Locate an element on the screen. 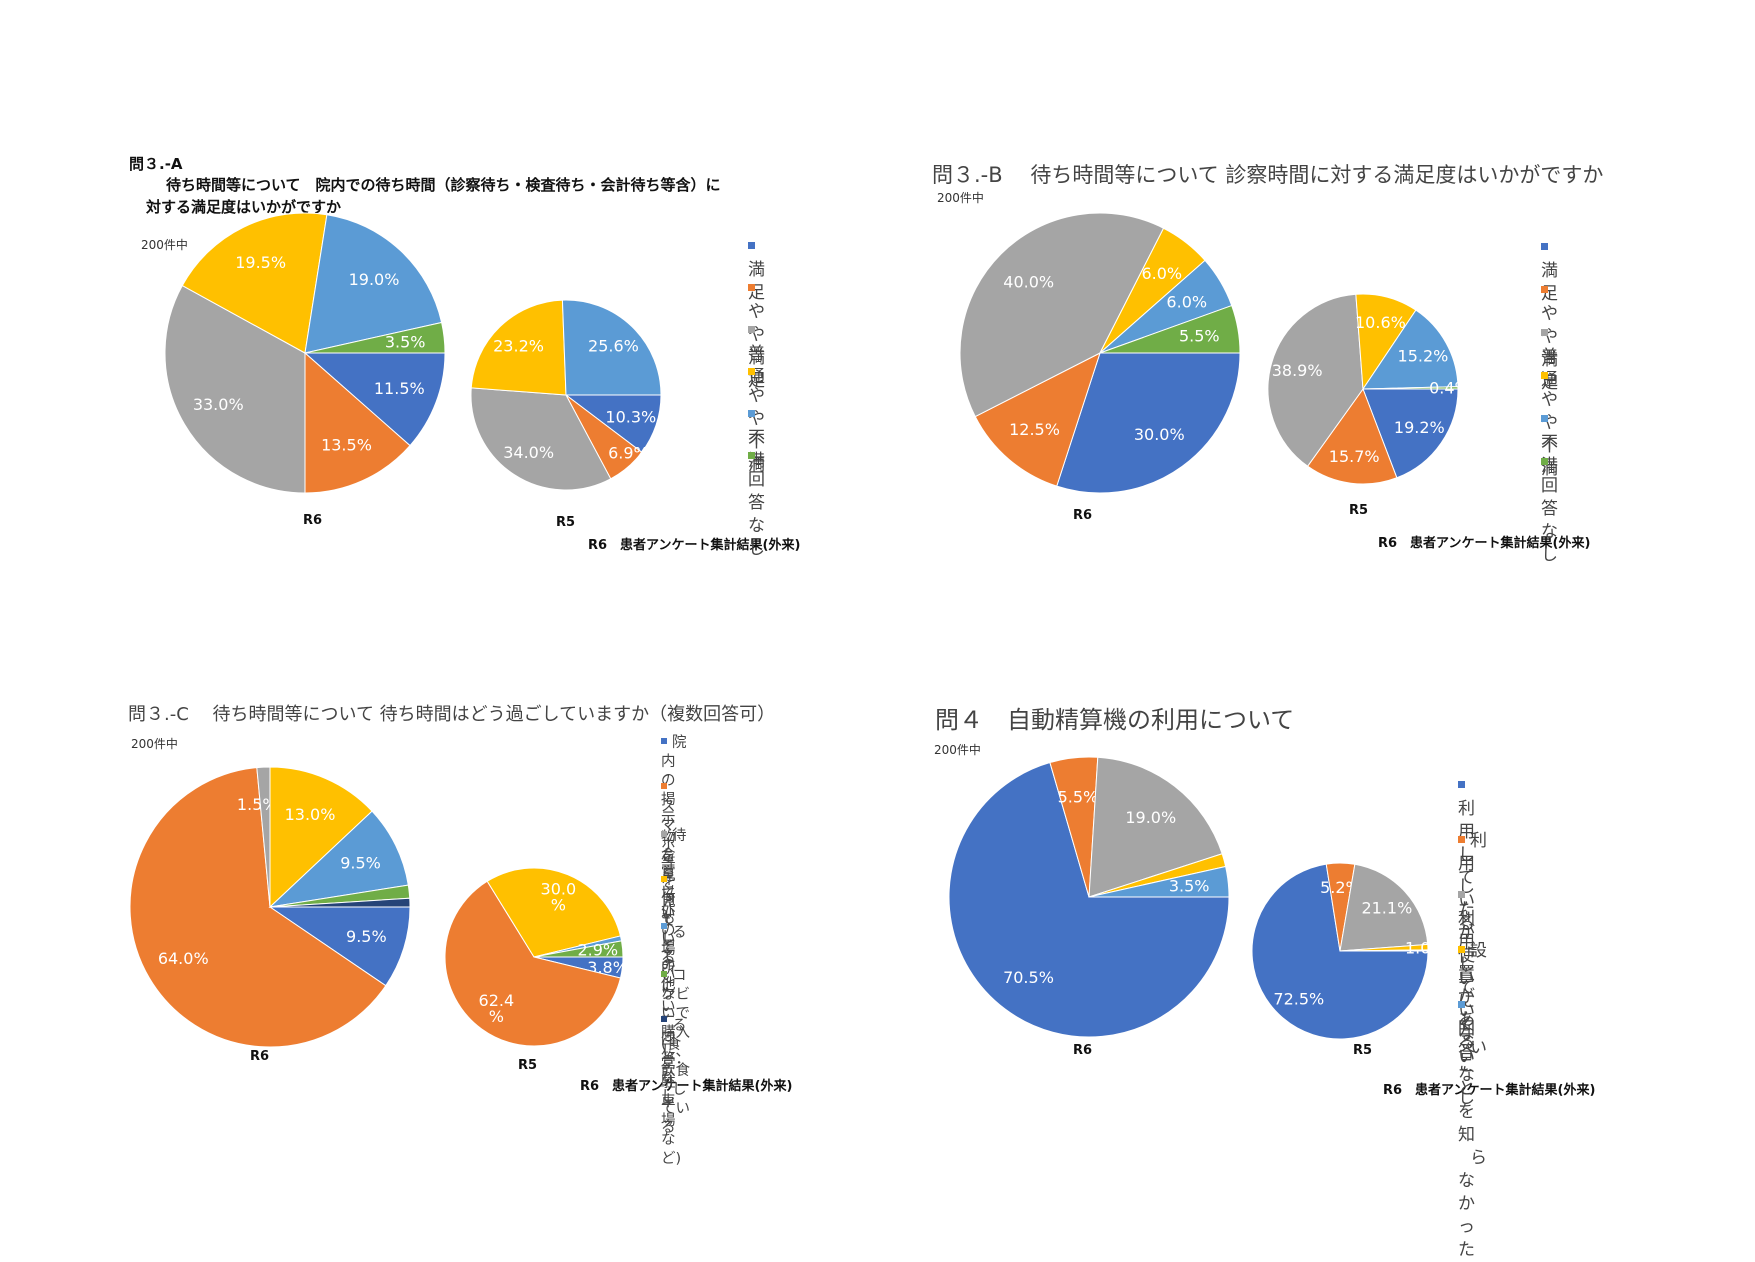  pie-data-label: 19.0% is located at coordinates (374, 279).